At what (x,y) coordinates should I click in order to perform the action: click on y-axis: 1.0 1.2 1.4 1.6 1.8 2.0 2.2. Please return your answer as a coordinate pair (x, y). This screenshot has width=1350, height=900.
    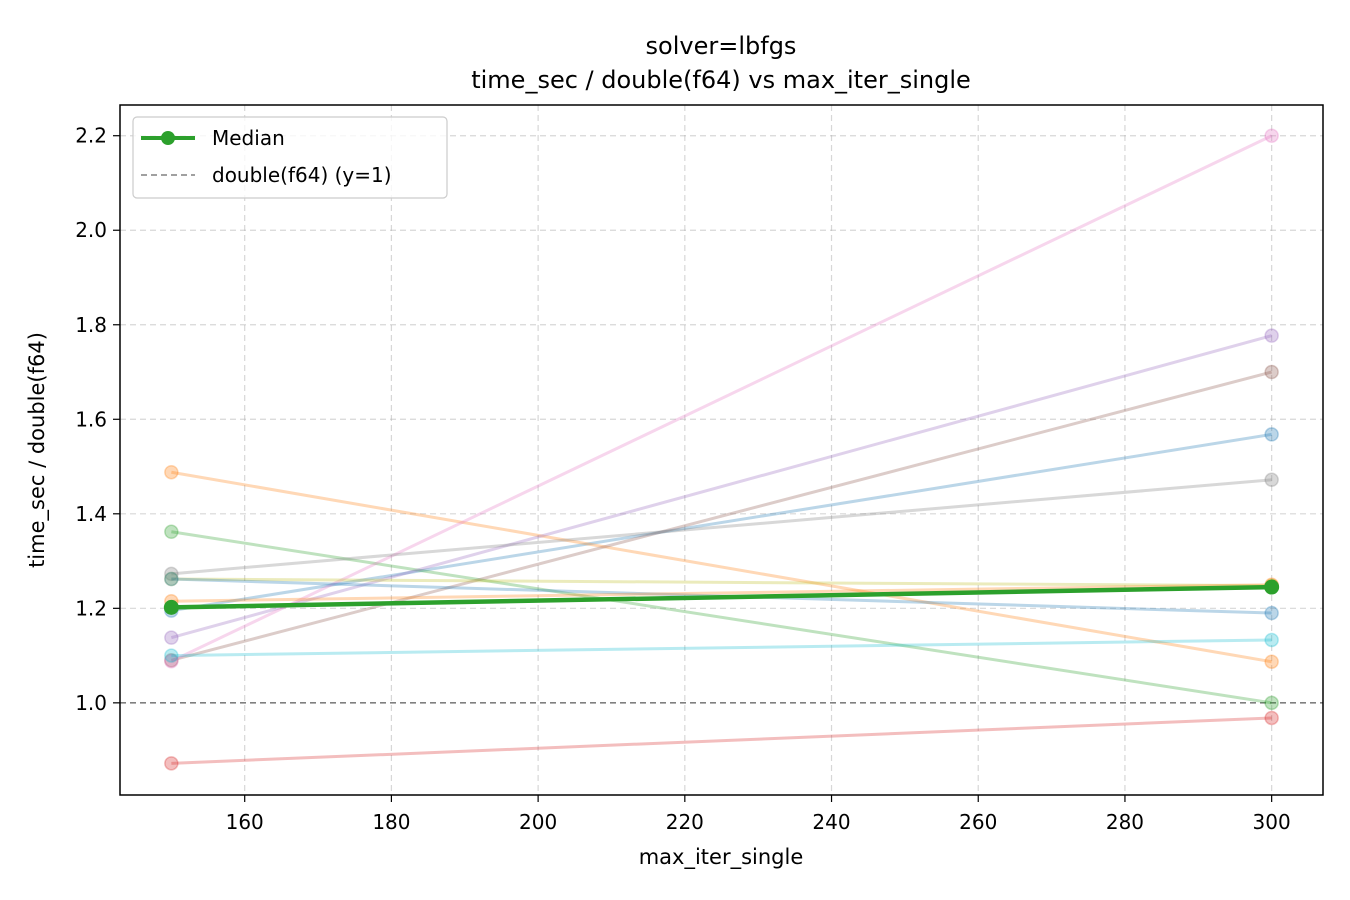
    Looking at the image, I should click on (97, 419).